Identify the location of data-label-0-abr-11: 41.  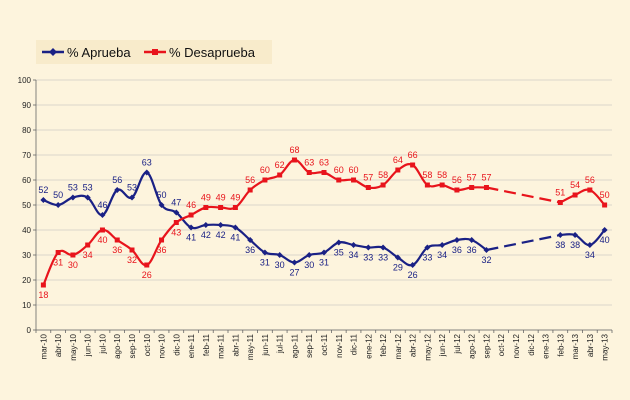
(235, 238).